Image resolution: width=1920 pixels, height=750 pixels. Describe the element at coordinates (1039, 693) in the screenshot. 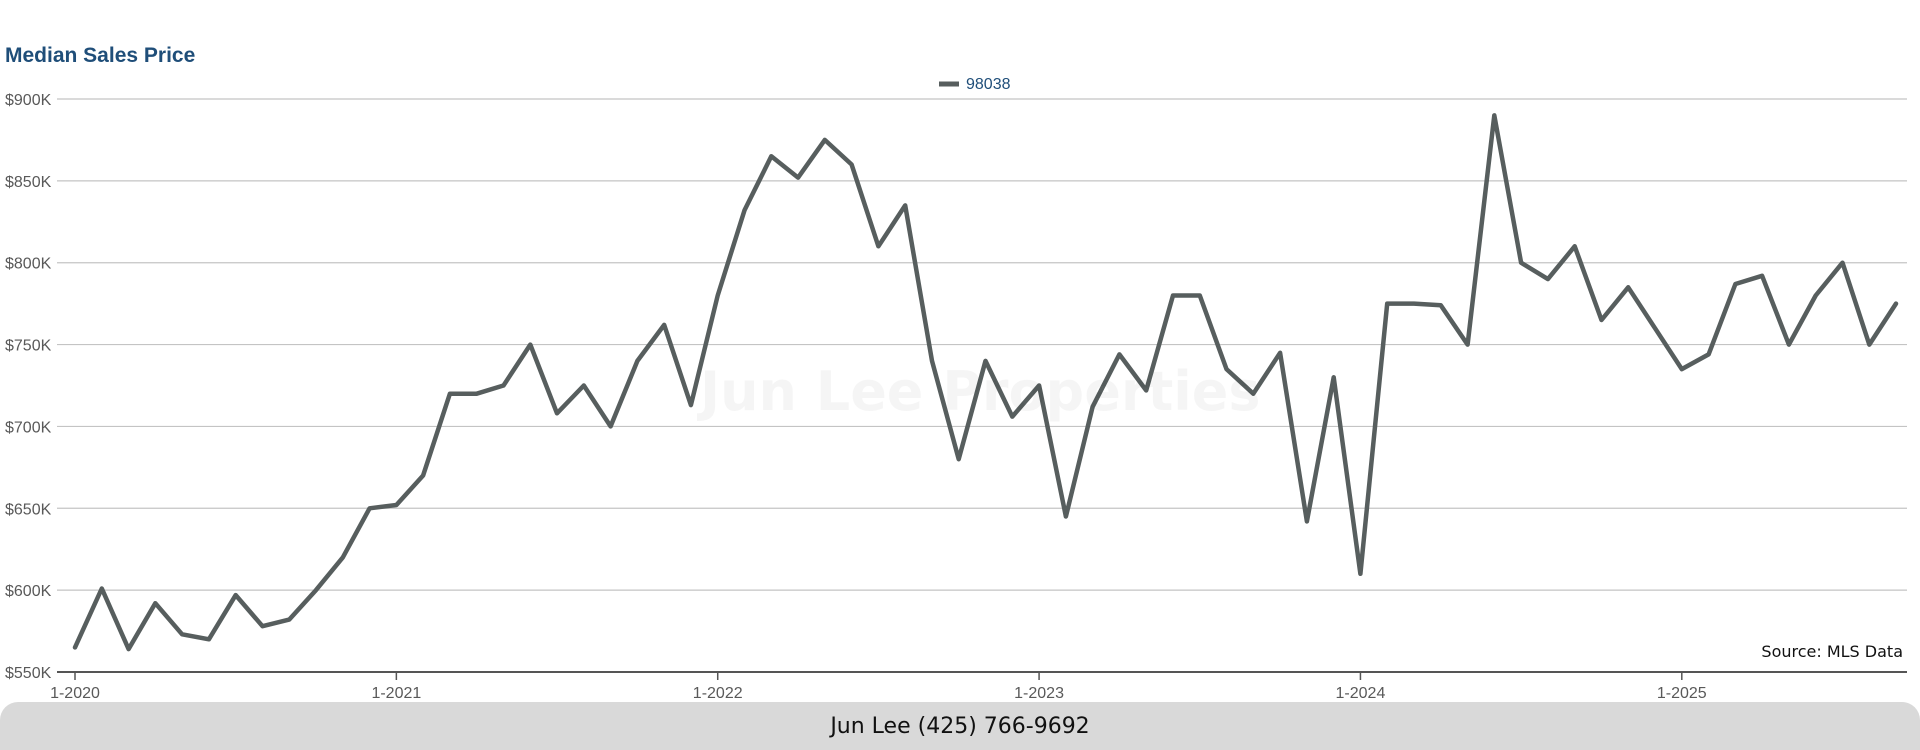

I see `x-tick-label: 1-2023` at that location.